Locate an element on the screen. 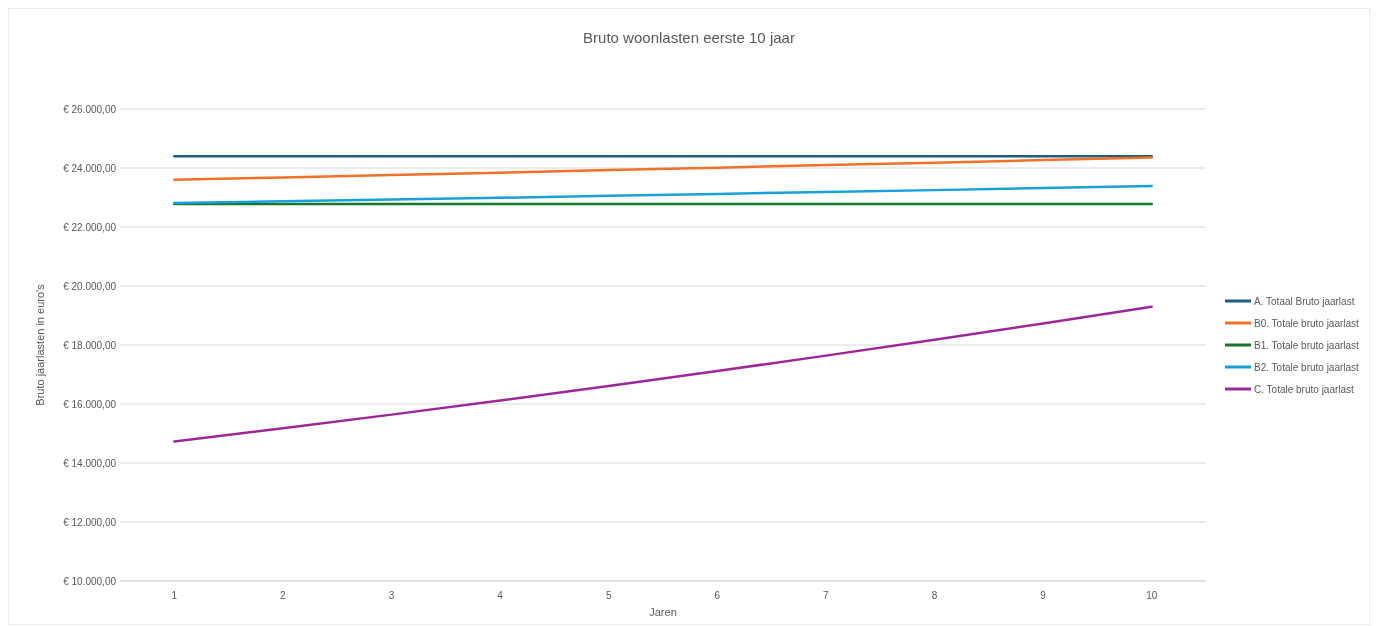 Image resolution: width=1379 pixels, height=626 pixels. legend-label: B2. Totale bruto jaarlast is located at coordinates (1307, 367).